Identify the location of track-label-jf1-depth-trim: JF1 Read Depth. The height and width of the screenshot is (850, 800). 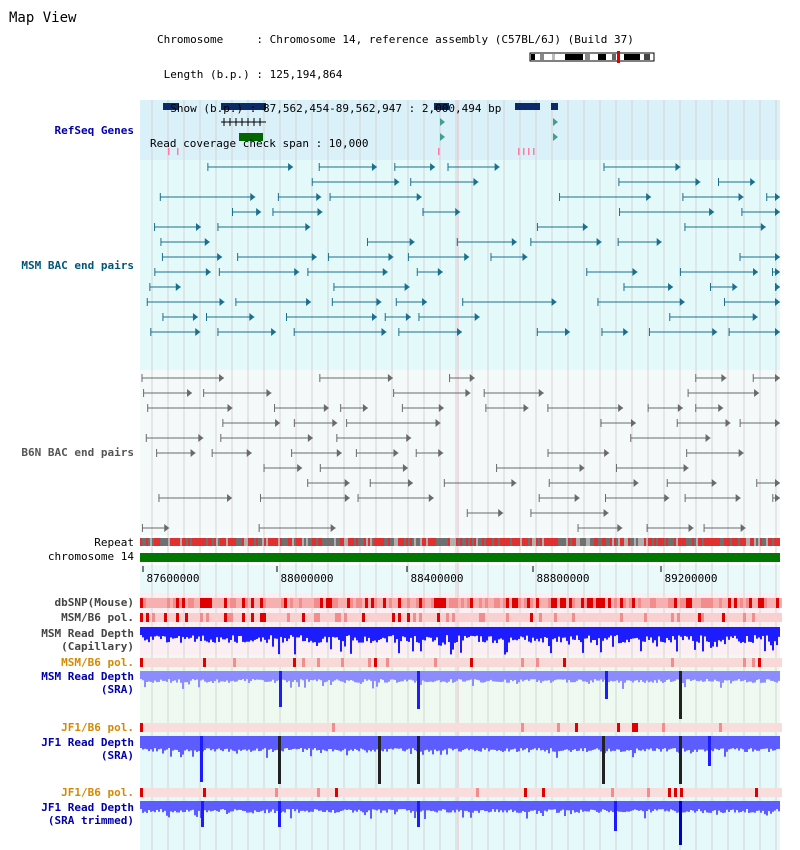
(87, 807).